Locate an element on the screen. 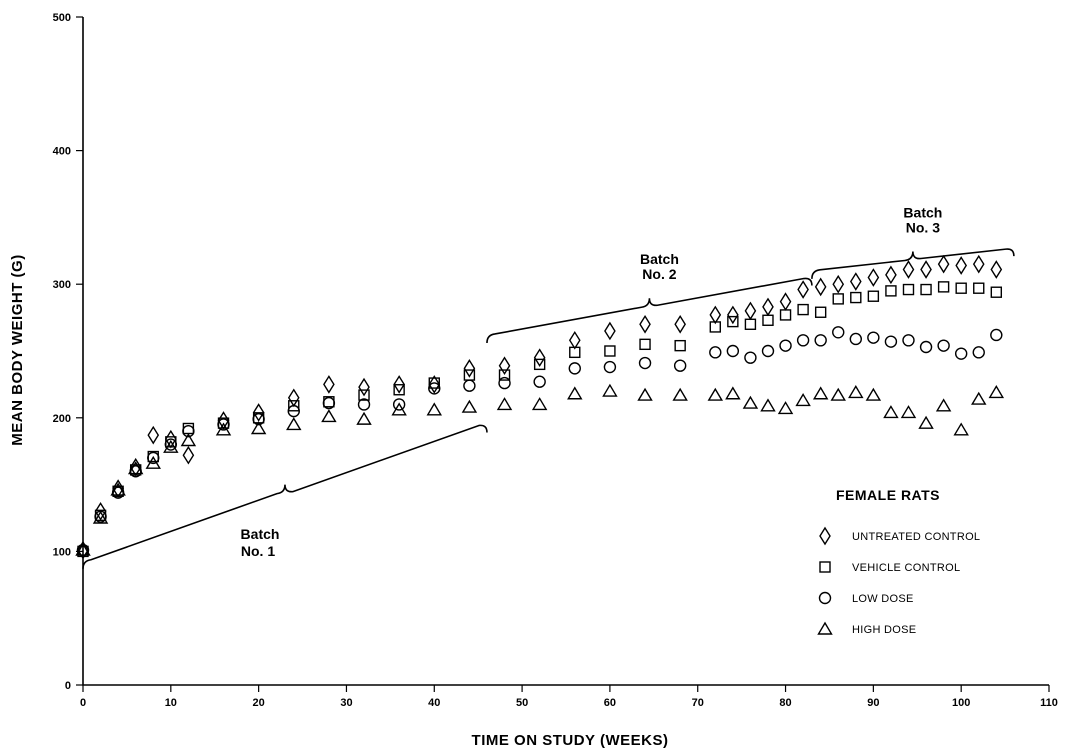 This screenshot has width=1068, height=752. x-tick-label: 60 is located at coordinates (610, 703).